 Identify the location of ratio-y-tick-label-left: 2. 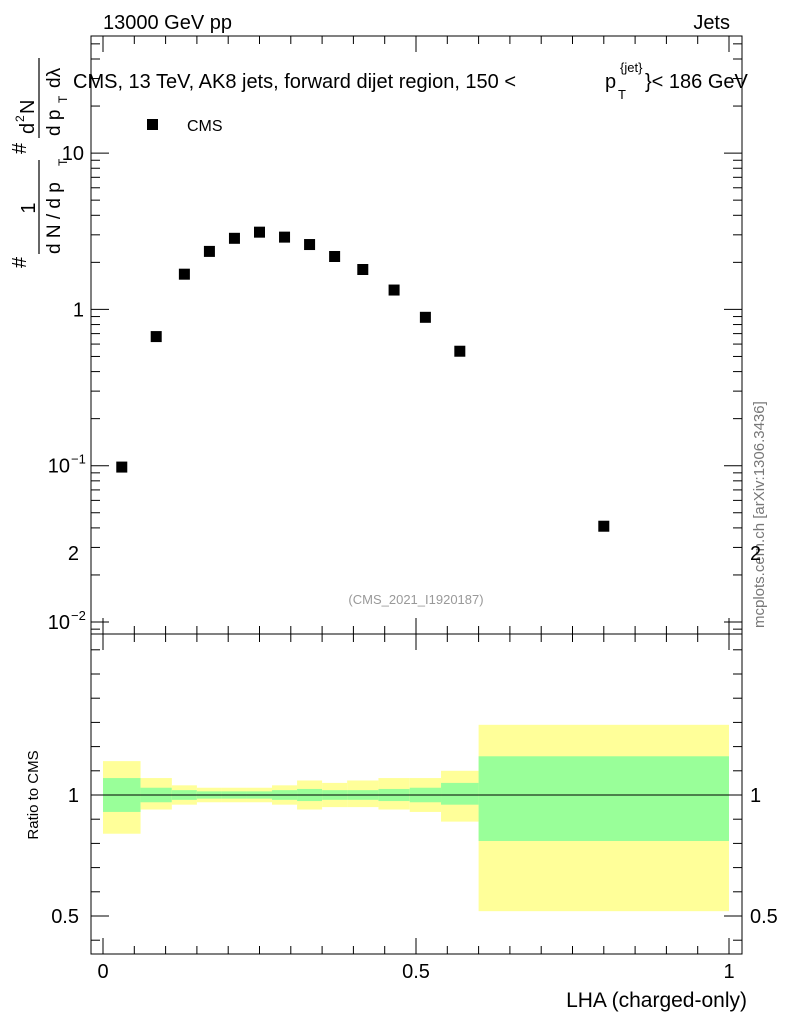
(73, 554).